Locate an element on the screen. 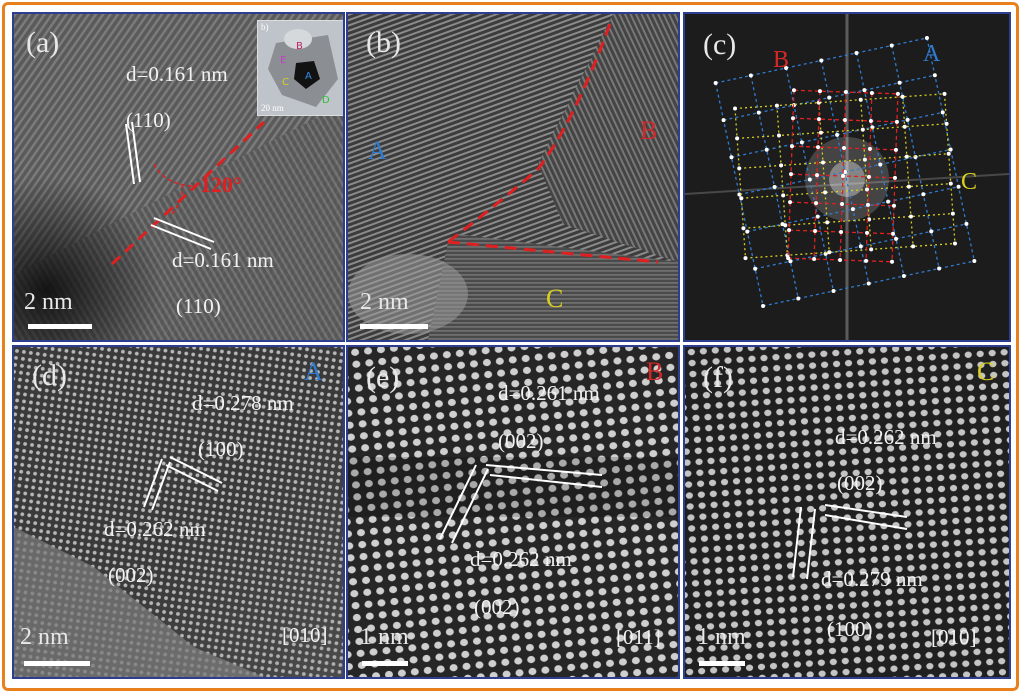 This screenshot has height=691, width=1019. panel-c-zone-a: A is located at coordinates (932, 54).